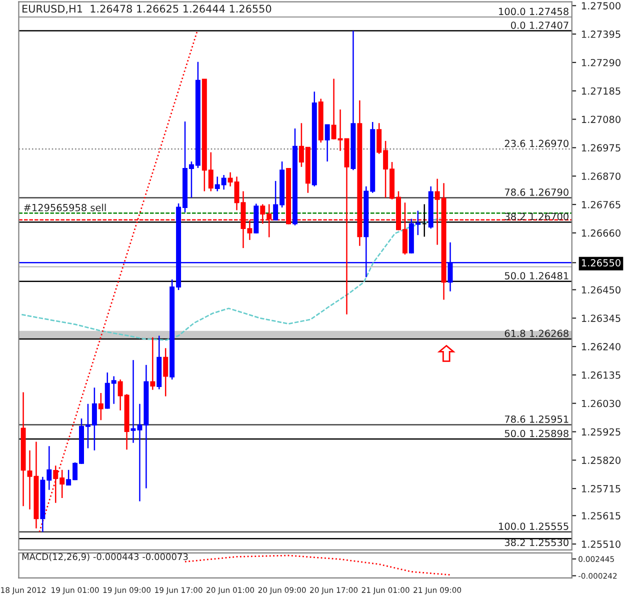 Image resolution: width=625 pixels, height=601 pixels. Describe the element at coordinates (601, 204) in the screenshot. I see `y-tick-label: 1.26765` at that location.